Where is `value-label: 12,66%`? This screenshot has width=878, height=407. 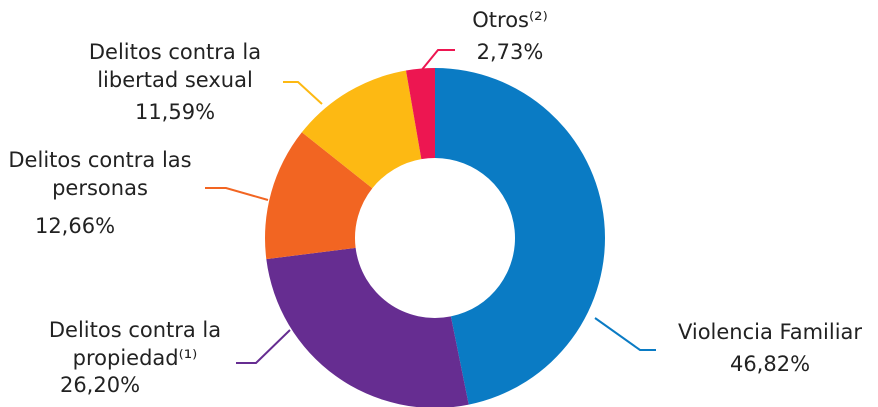
value-label: 12,66% is located at coordinates (75, 226).